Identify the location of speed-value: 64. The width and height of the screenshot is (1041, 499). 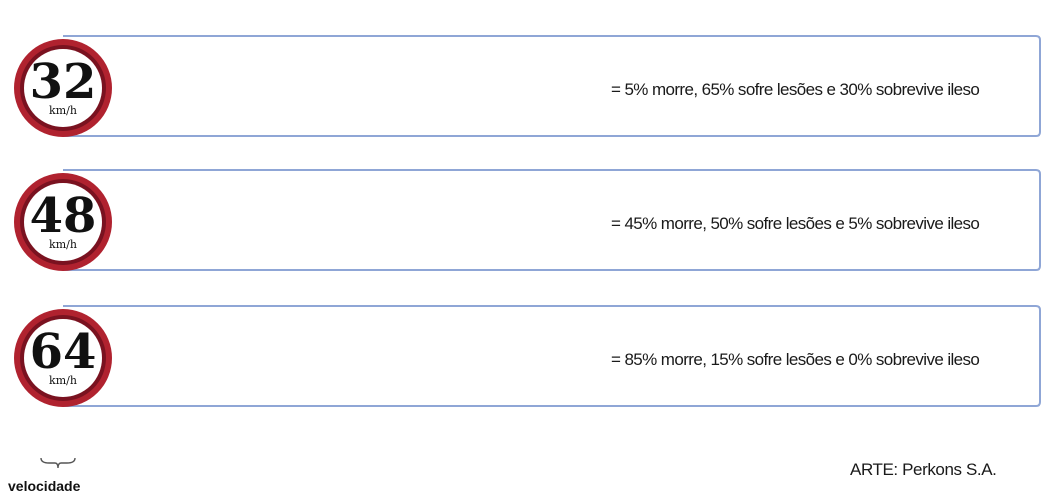
(63, 352).